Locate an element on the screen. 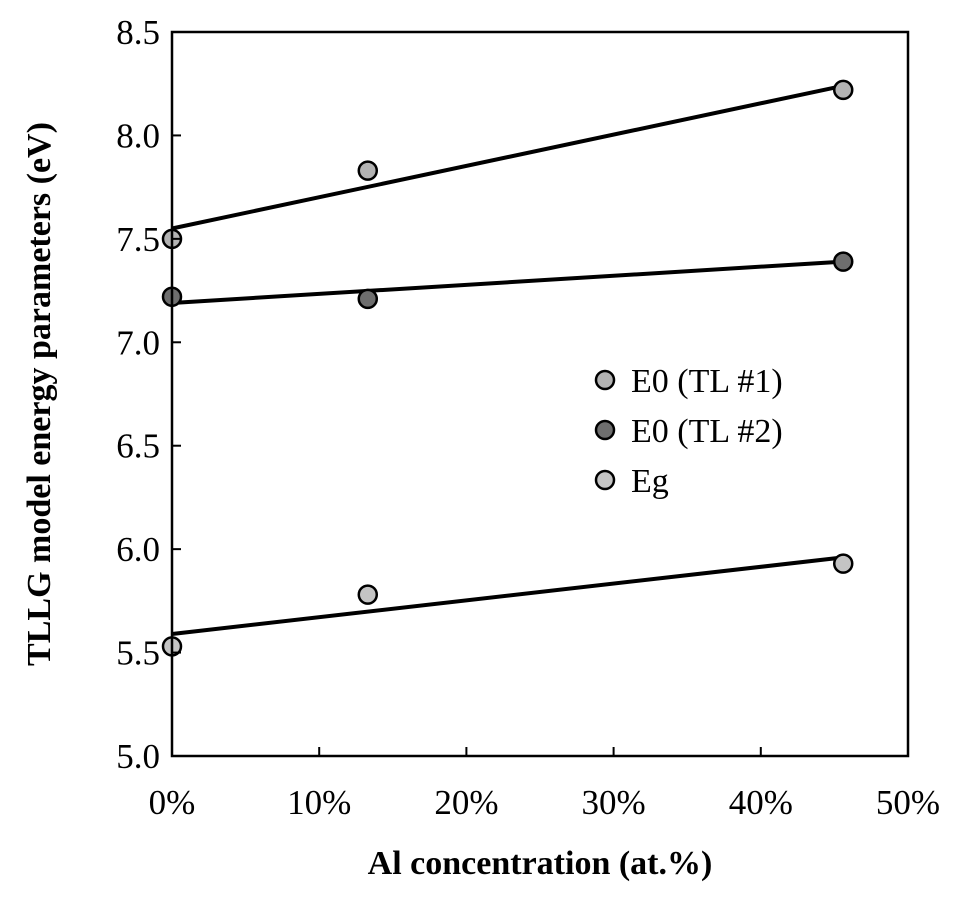 The image size is (972, 897). legend-label-3: Eg is located at coordinates (650, 481).